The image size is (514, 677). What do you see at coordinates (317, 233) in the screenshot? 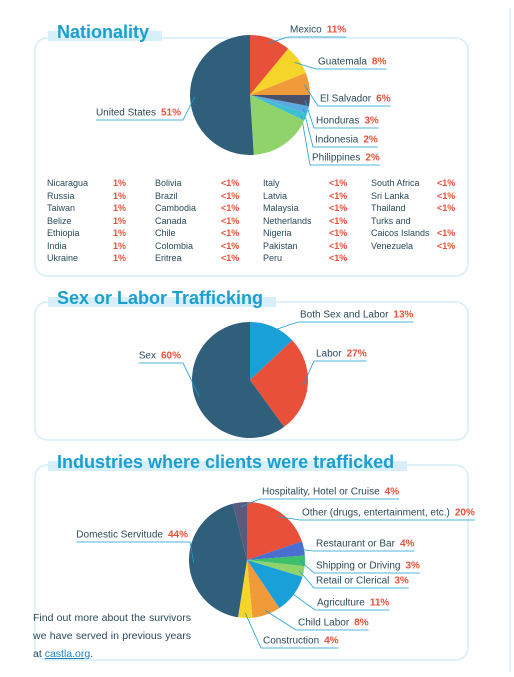
I see `table-row: Nigeria <1%` at bounding box center [317, 233].